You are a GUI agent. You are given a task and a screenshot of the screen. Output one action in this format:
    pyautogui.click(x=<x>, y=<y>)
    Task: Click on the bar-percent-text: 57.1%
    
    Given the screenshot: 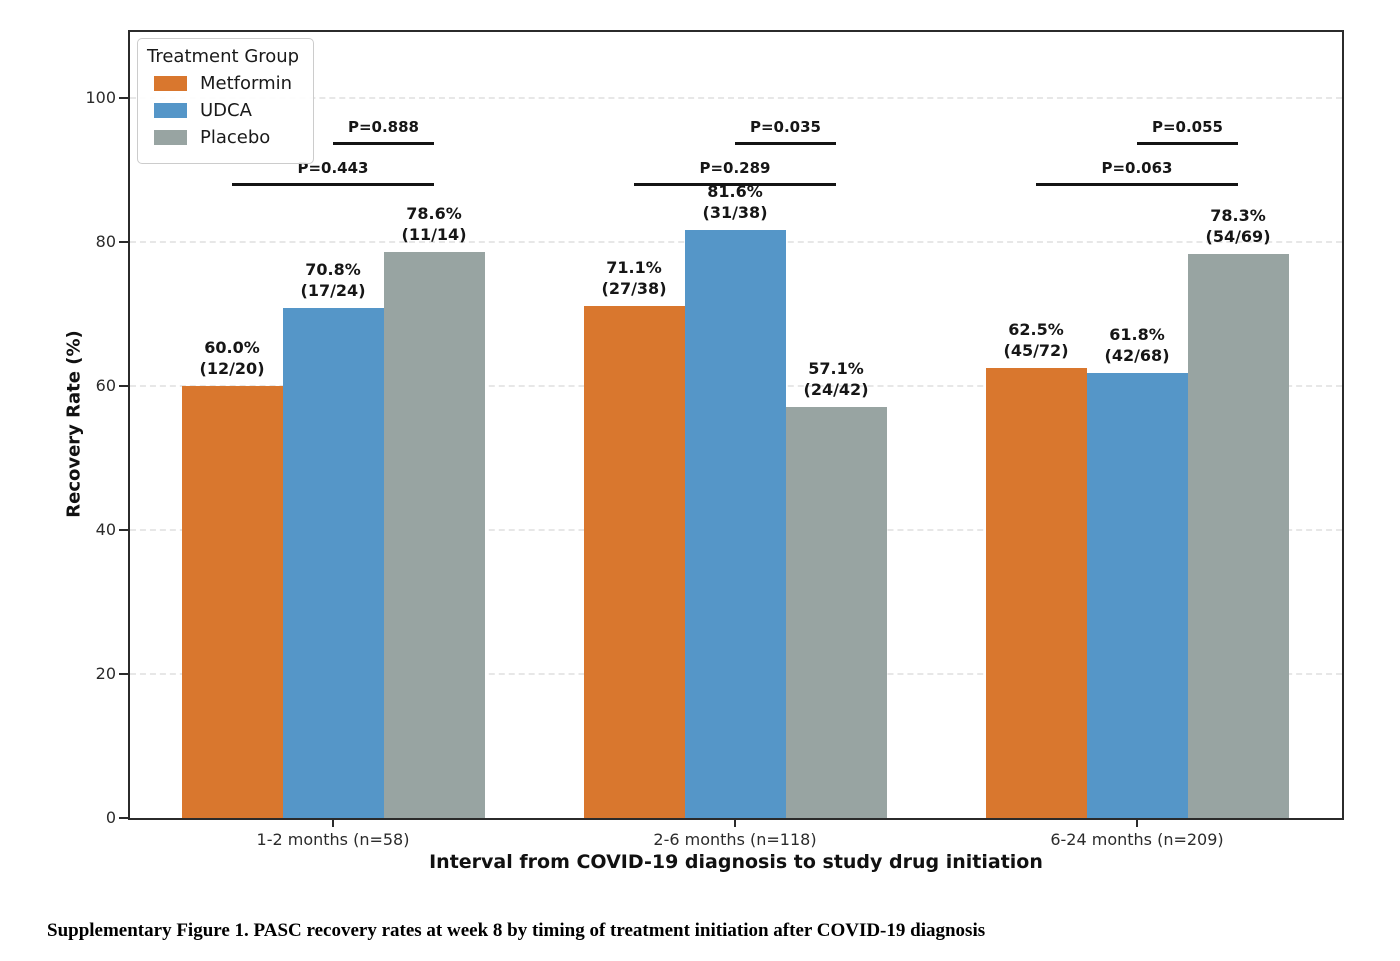 What is the action you would take?
    pyautogui.click(x=836, y=368)
    